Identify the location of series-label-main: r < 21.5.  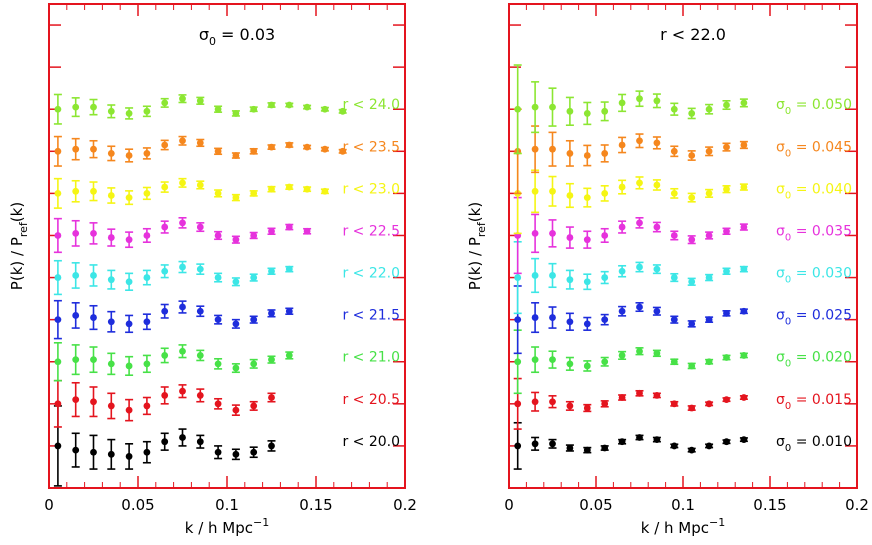
(371, 316).